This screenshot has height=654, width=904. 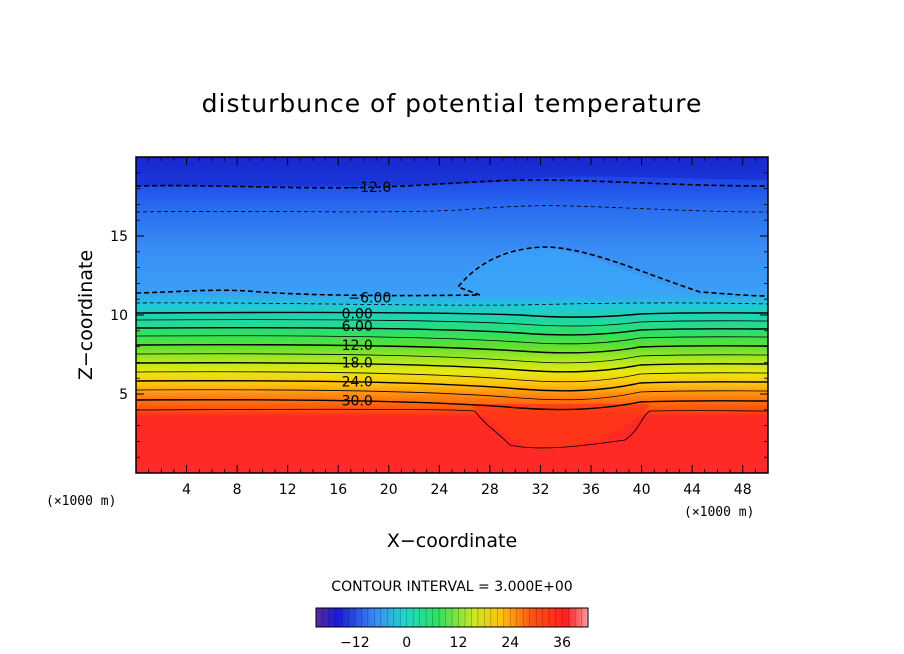 What do you see at coordinates (459, 643) in the screenshot?
I see `colorbar-tick-label: 12` at bounding box center [459, 643].